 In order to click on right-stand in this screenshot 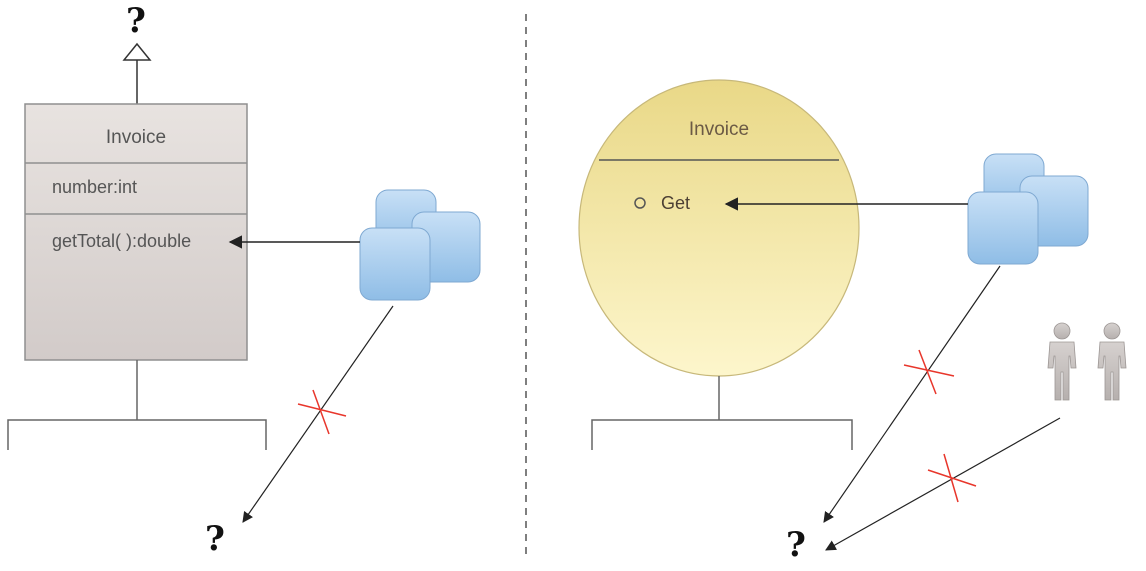, I will do `click(722, 413)`.